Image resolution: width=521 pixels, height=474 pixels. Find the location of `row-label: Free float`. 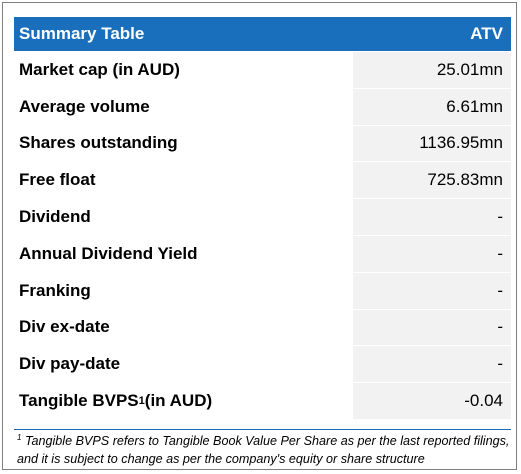

row-label: Free float is located at coordinates (182, 180).